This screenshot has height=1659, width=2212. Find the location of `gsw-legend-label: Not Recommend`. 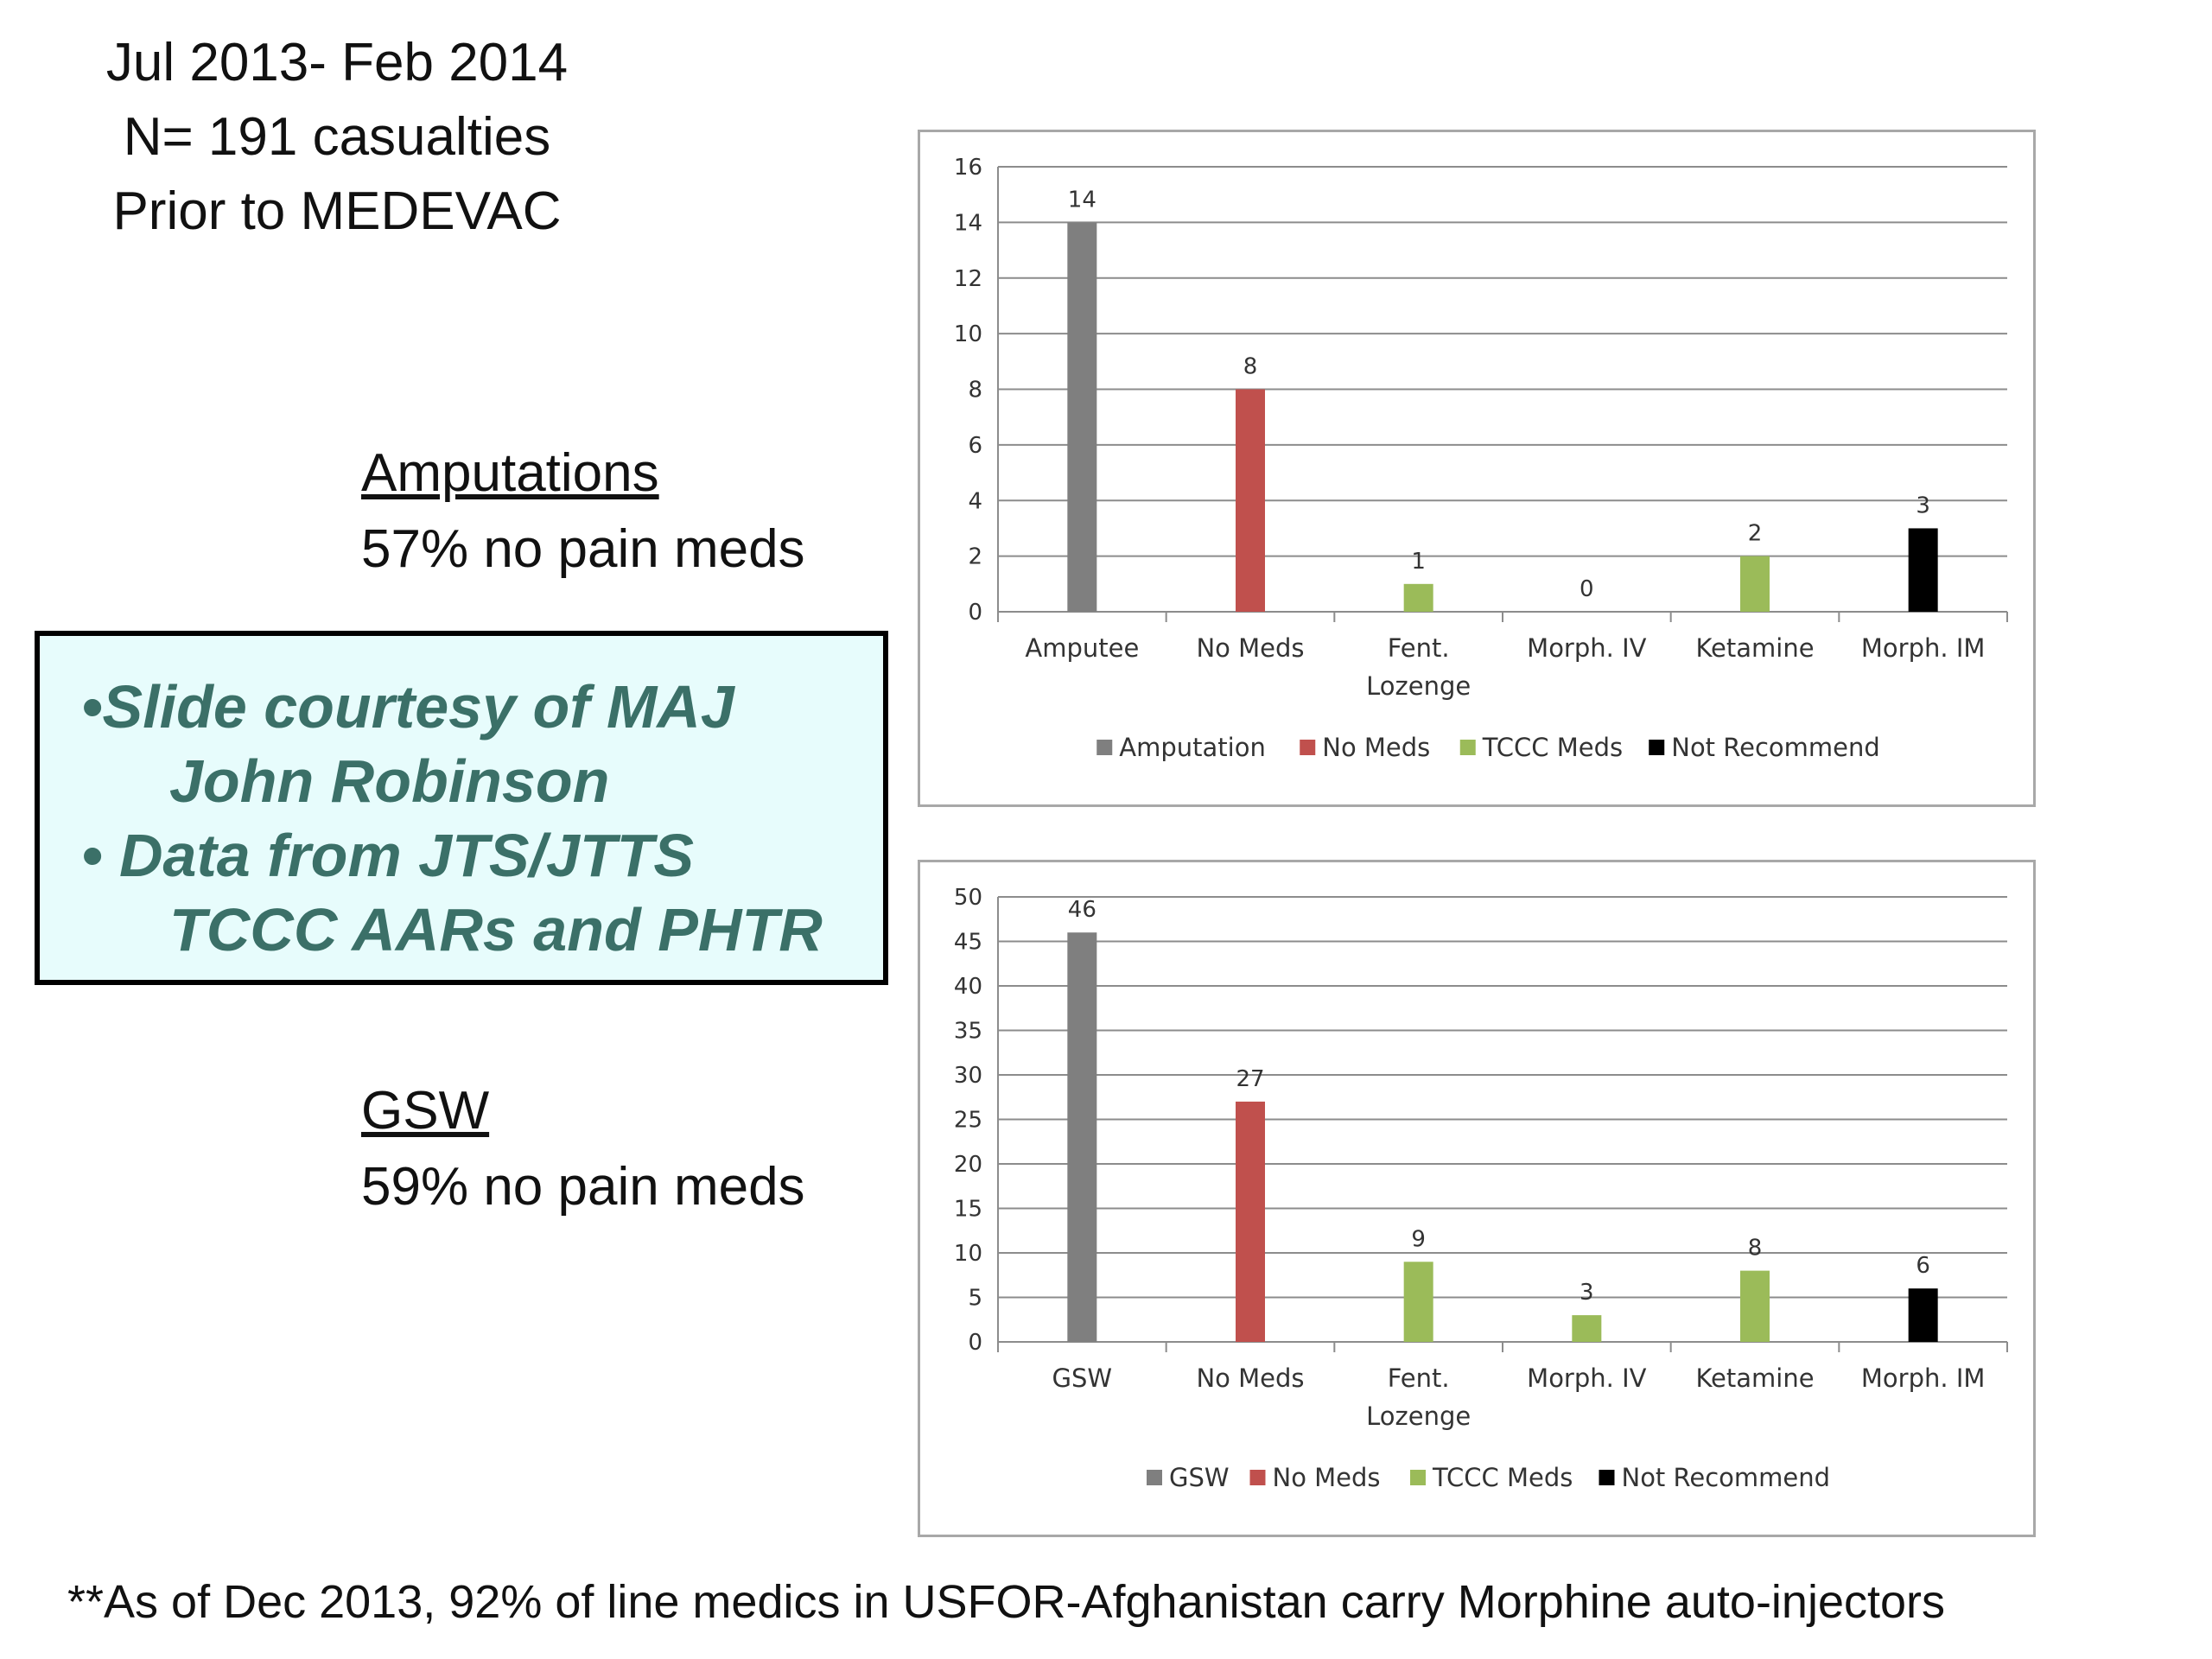

gsw-legend-label: Not Recommend is located at coordinates (1726, 1477).